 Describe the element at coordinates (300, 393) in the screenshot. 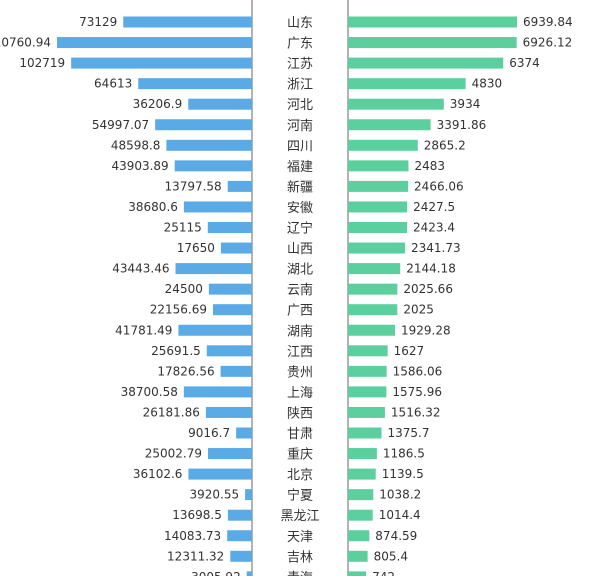

I see `category-label: 上海` at that location.